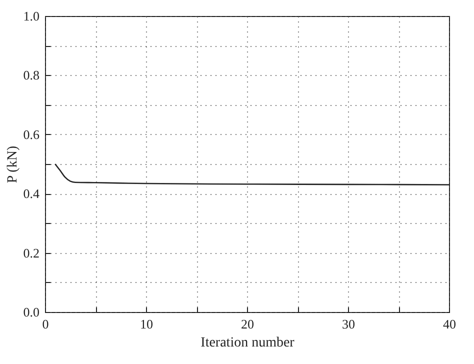  What do you see at coordinates (12, 165) in the screenshot?
I see `y-axis-title: P (kN)` at bounding box center [12, 165].